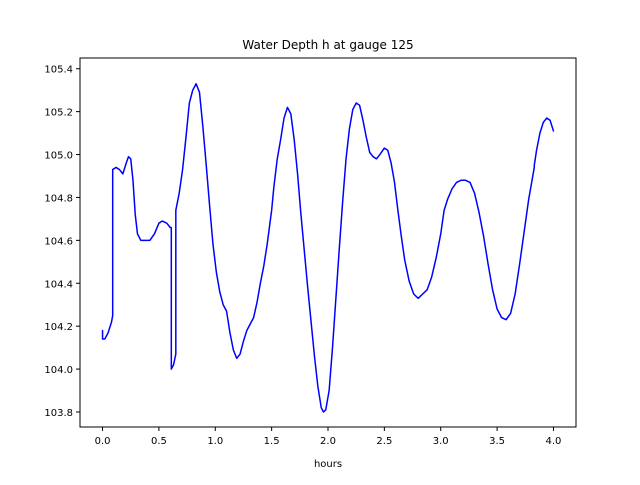 Image resolution: width=640 pixels, height=485 pixels. What do you see at coordinates (58, 327) in the screenshot?
I see `y-tick-label: 104.2` at bounding box center [58, 327].